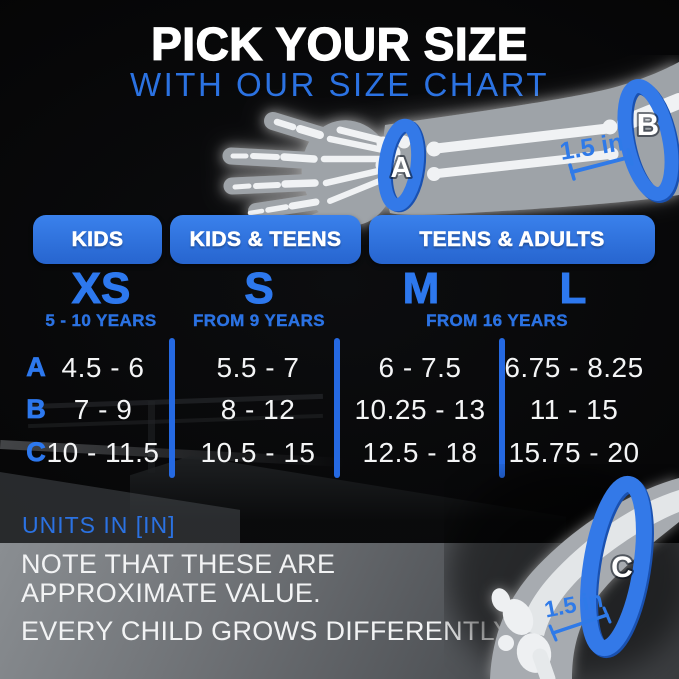 The height and width of the screenshot is (679, 679). What do you see at coordinates (339, 84) in the screenshot?
I see `page-subtitle: WITH OUR SIZE CHART` at bounding box center [339, 84].